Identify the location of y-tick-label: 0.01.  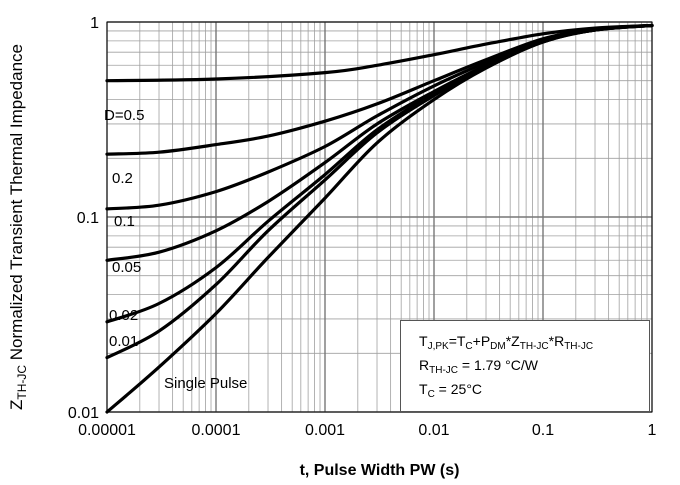
(83, 413).